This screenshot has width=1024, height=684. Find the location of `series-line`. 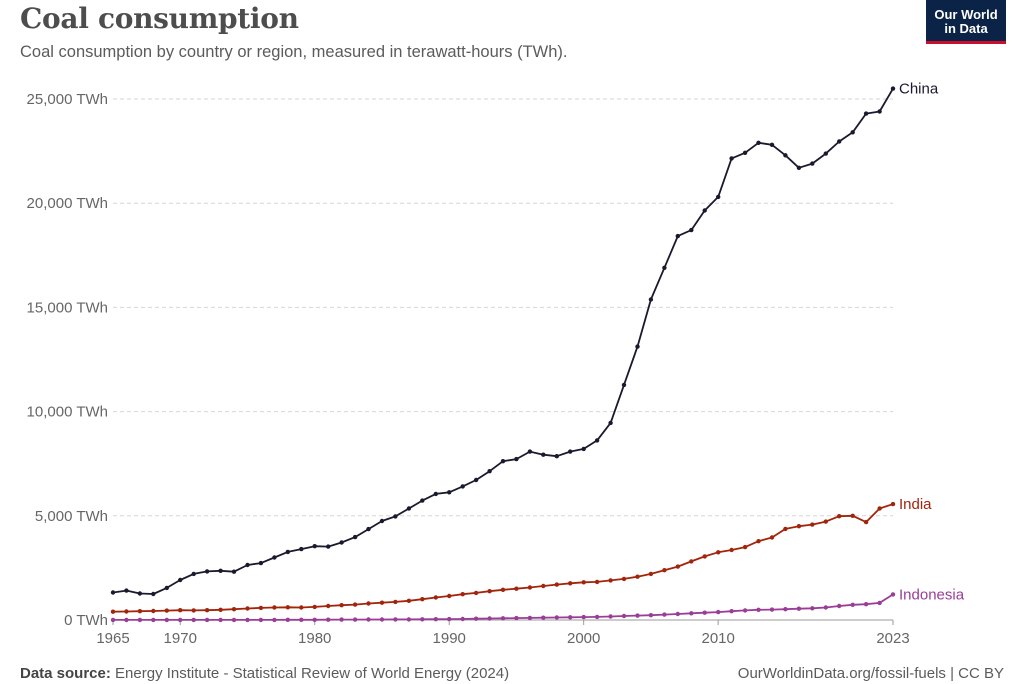

series-line is located at coordinates (503, 558).